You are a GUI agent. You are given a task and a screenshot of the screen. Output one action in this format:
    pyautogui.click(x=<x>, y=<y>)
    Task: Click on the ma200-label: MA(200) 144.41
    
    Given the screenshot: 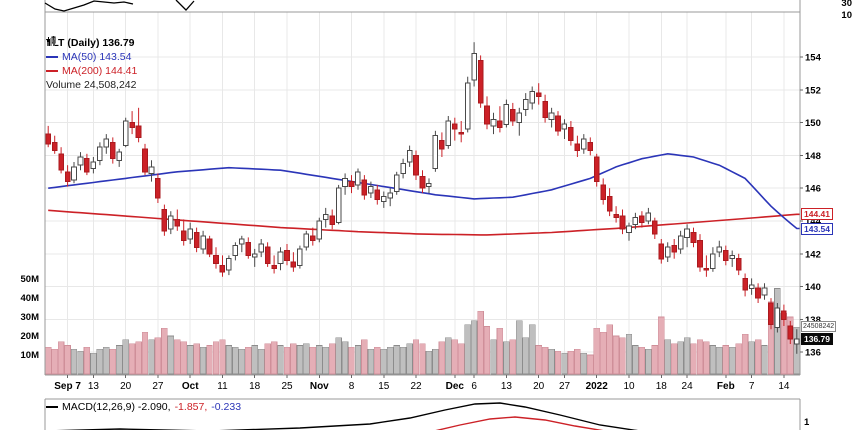 What is the action you would take?
    pyautogui.click(x=100, y=71)
    